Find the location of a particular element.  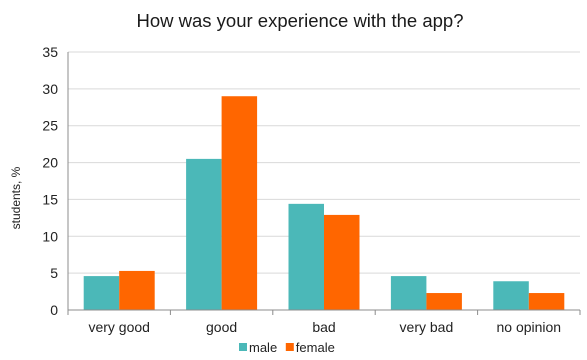

legend: male female is located at coordinates (287, 347).